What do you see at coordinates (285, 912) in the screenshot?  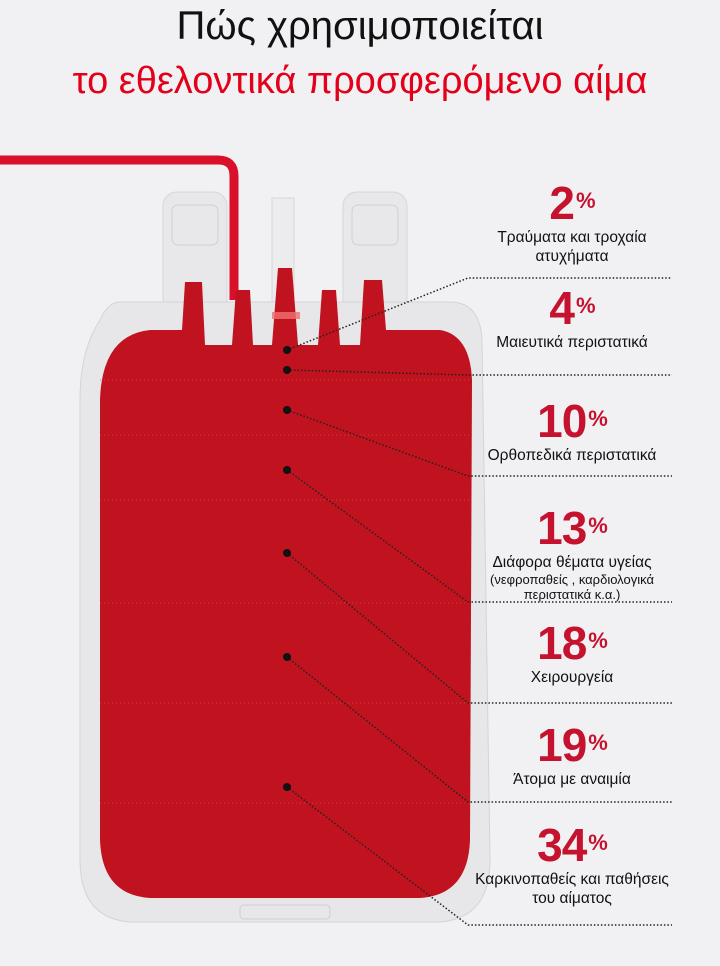 I see `bag-bottom-tab` at bounding box center [285, 912].